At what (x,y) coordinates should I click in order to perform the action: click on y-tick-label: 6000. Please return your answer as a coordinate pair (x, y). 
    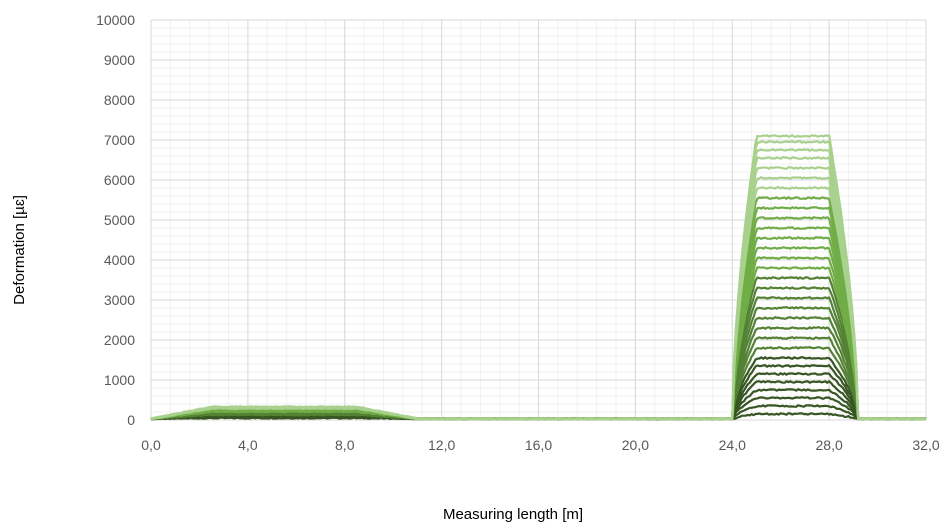
    Looking at the image, I should click on (119, 180).